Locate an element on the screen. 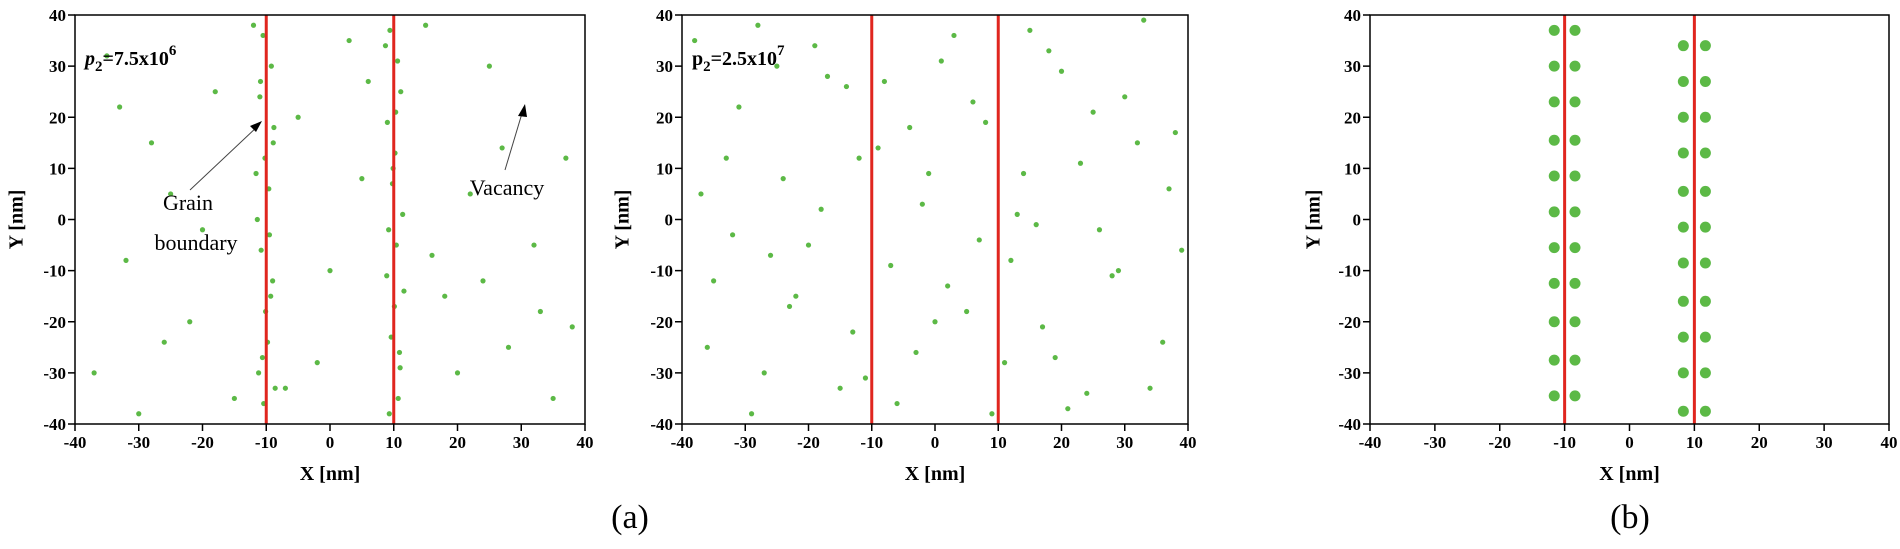  x-axis-label: X [nm] is located at coordinates (1629, 474).